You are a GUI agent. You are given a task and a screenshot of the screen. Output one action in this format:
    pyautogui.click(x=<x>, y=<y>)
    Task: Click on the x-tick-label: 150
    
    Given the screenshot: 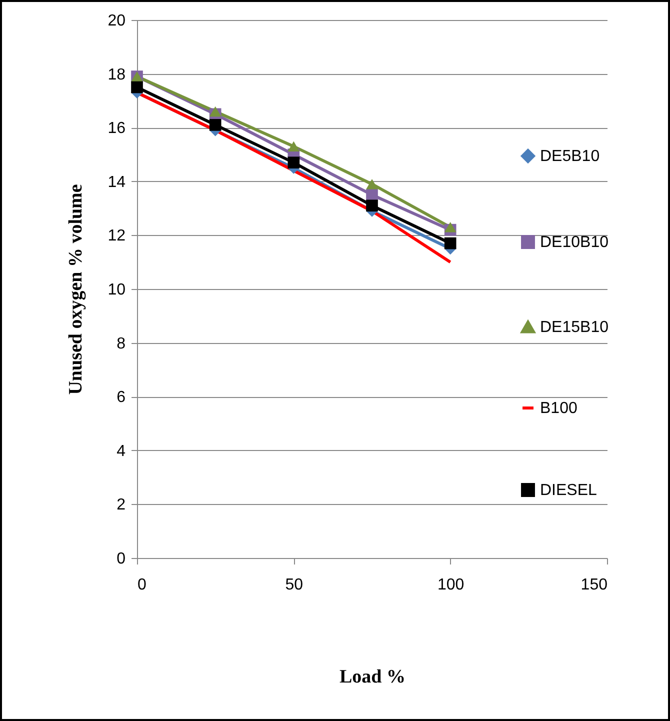 What is the action you would take?
    pyautogui.click(x=594, y=585)
    